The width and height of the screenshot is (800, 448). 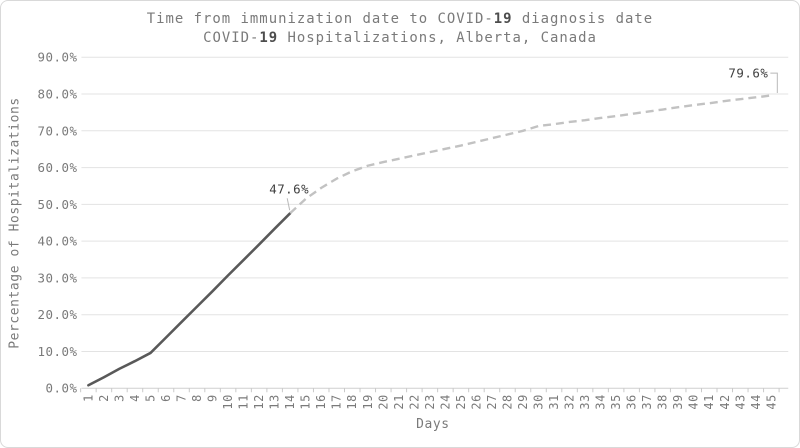 What do you see at coordinates (182, 398) in the screenshot?
I see `x-tick-label: 7` at bounding box center [182, 398].